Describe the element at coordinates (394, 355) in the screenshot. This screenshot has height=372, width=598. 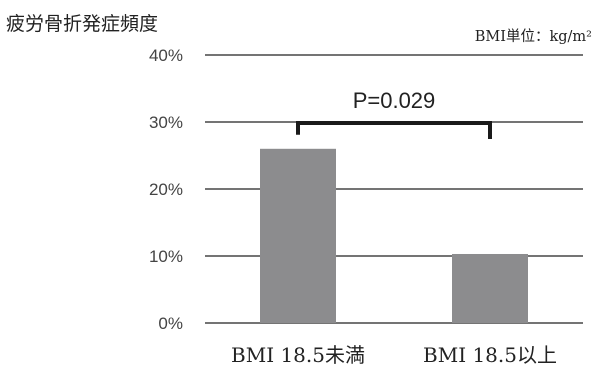
I see `x-tick-labels: BMI 18.5未満 BMI 18.5以上` at that location.